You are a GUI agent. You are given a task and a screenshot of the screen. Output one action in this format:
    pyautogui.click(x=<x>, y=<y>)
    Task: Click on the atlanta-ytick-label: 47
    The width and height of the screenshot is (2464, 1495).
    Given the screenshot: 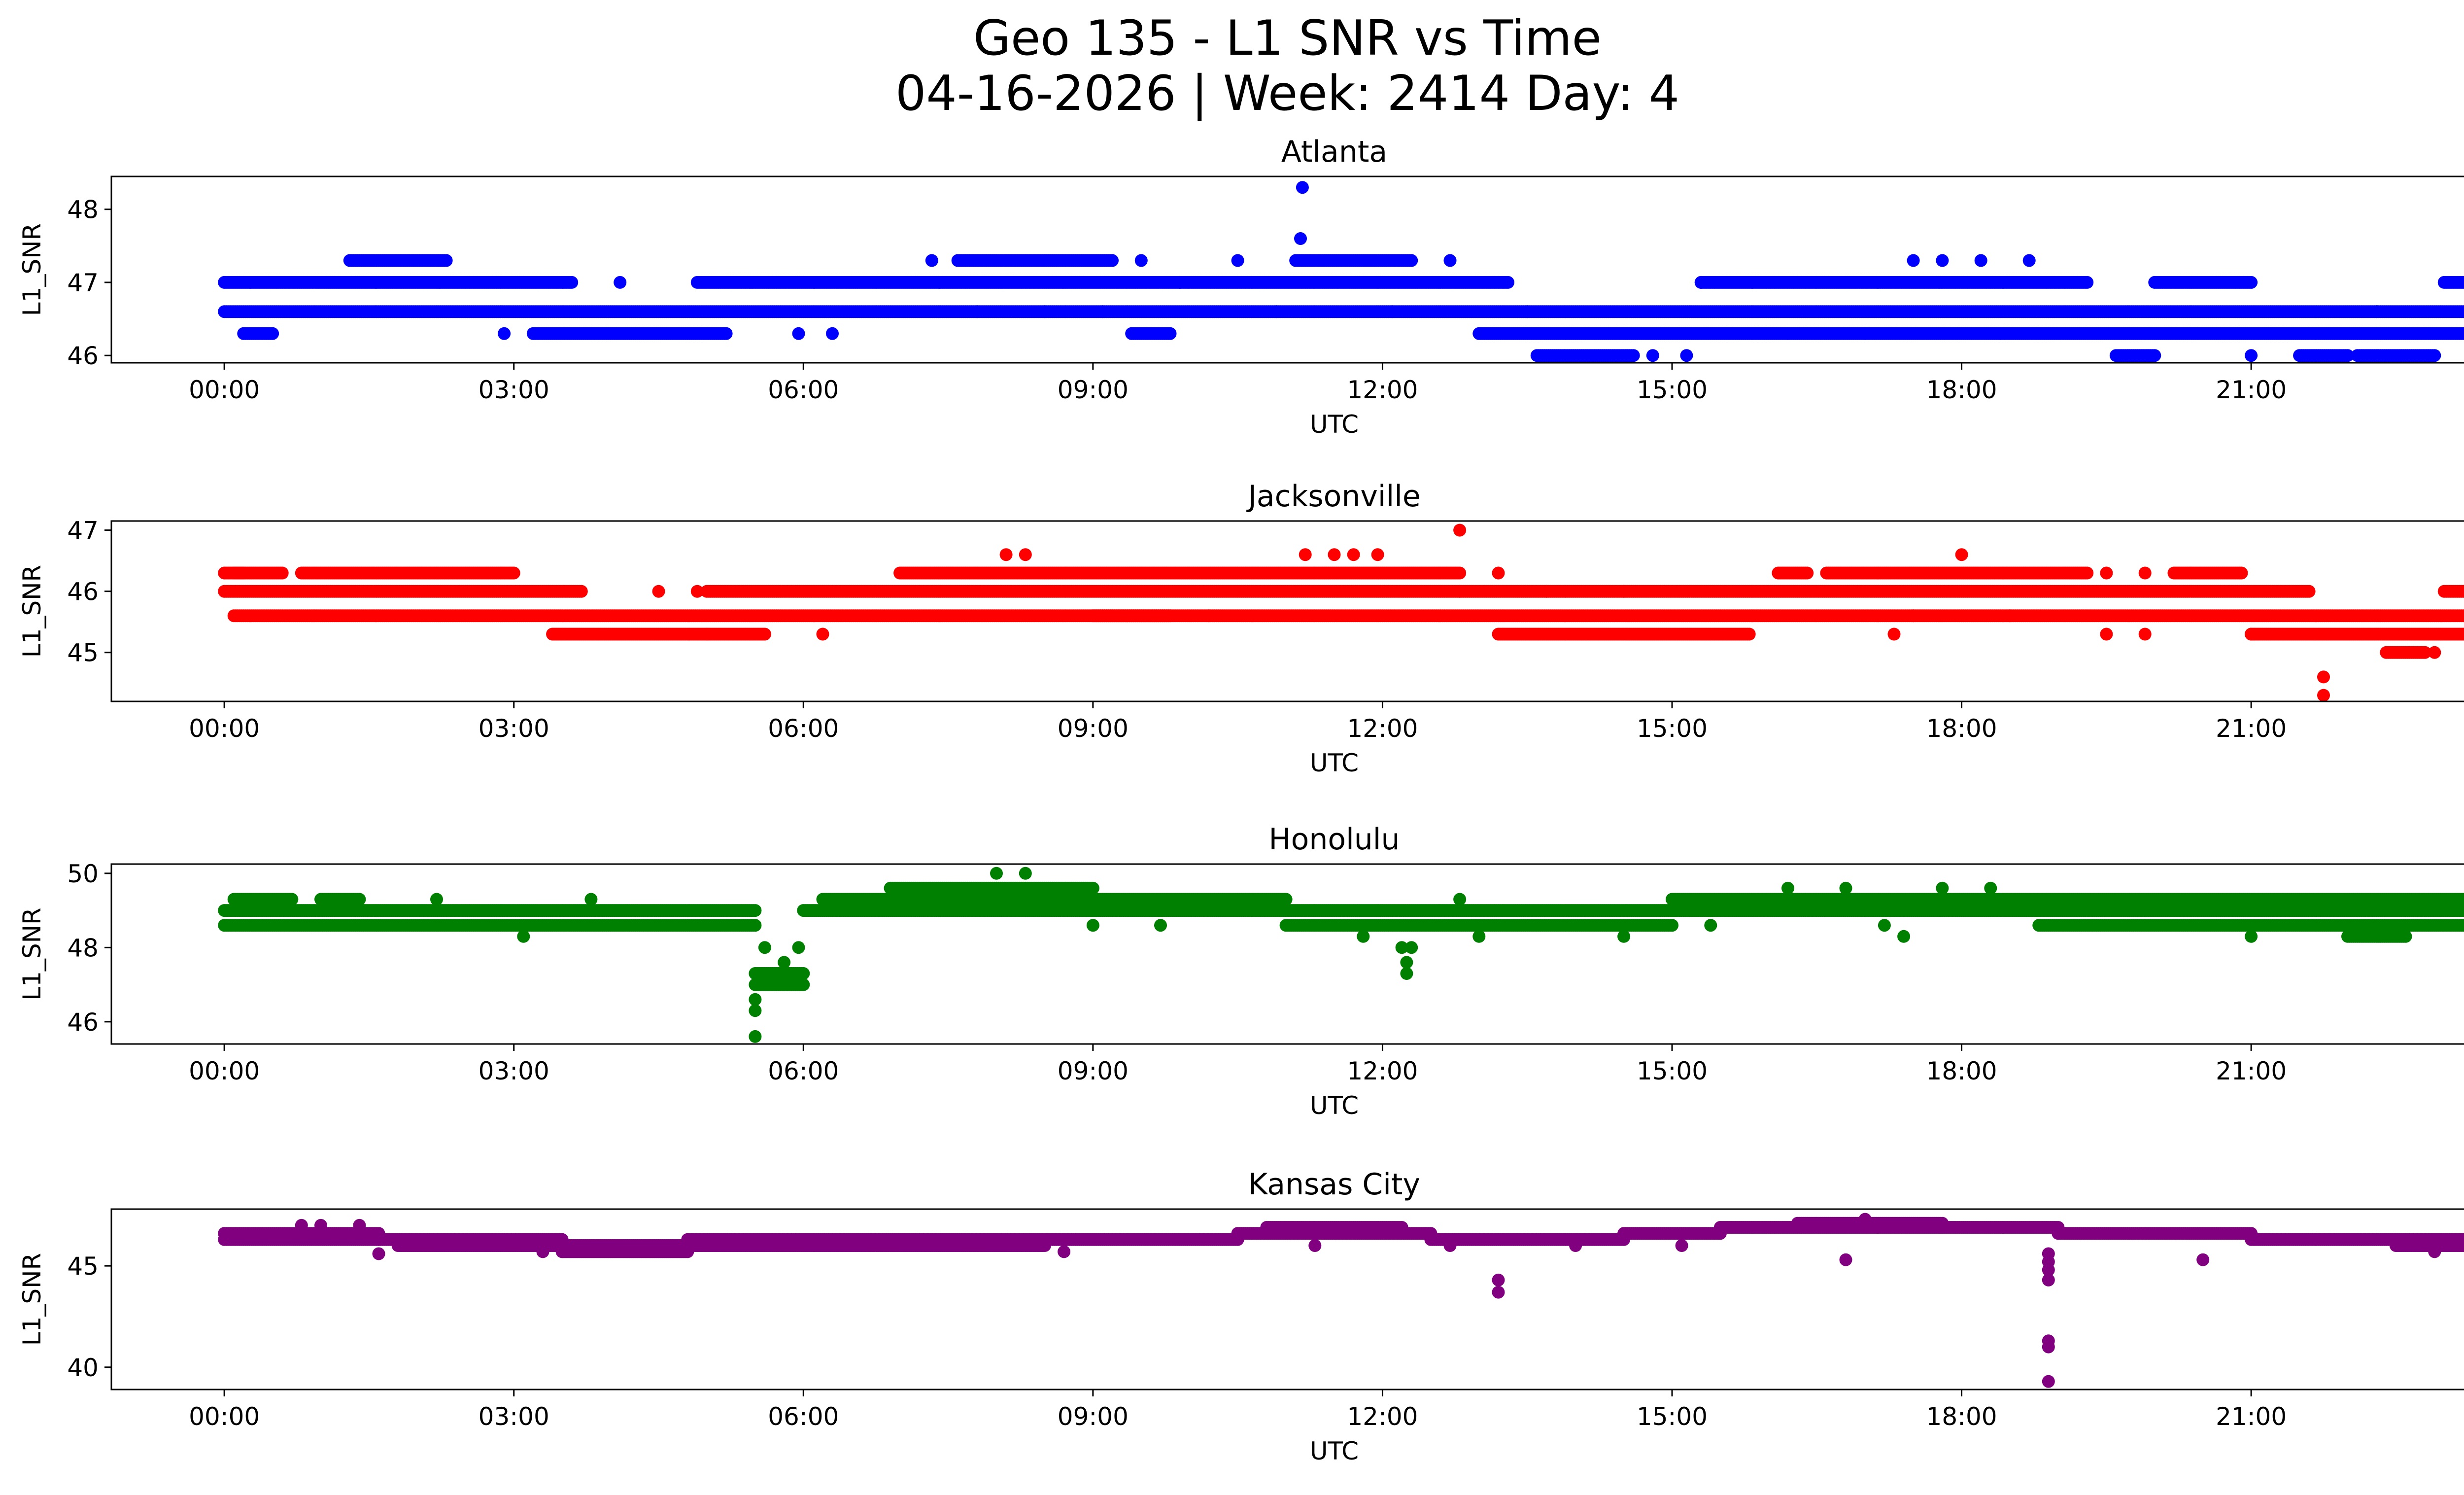 What is the action you would take?
    pyautogui.click(x=83, y=283)
    